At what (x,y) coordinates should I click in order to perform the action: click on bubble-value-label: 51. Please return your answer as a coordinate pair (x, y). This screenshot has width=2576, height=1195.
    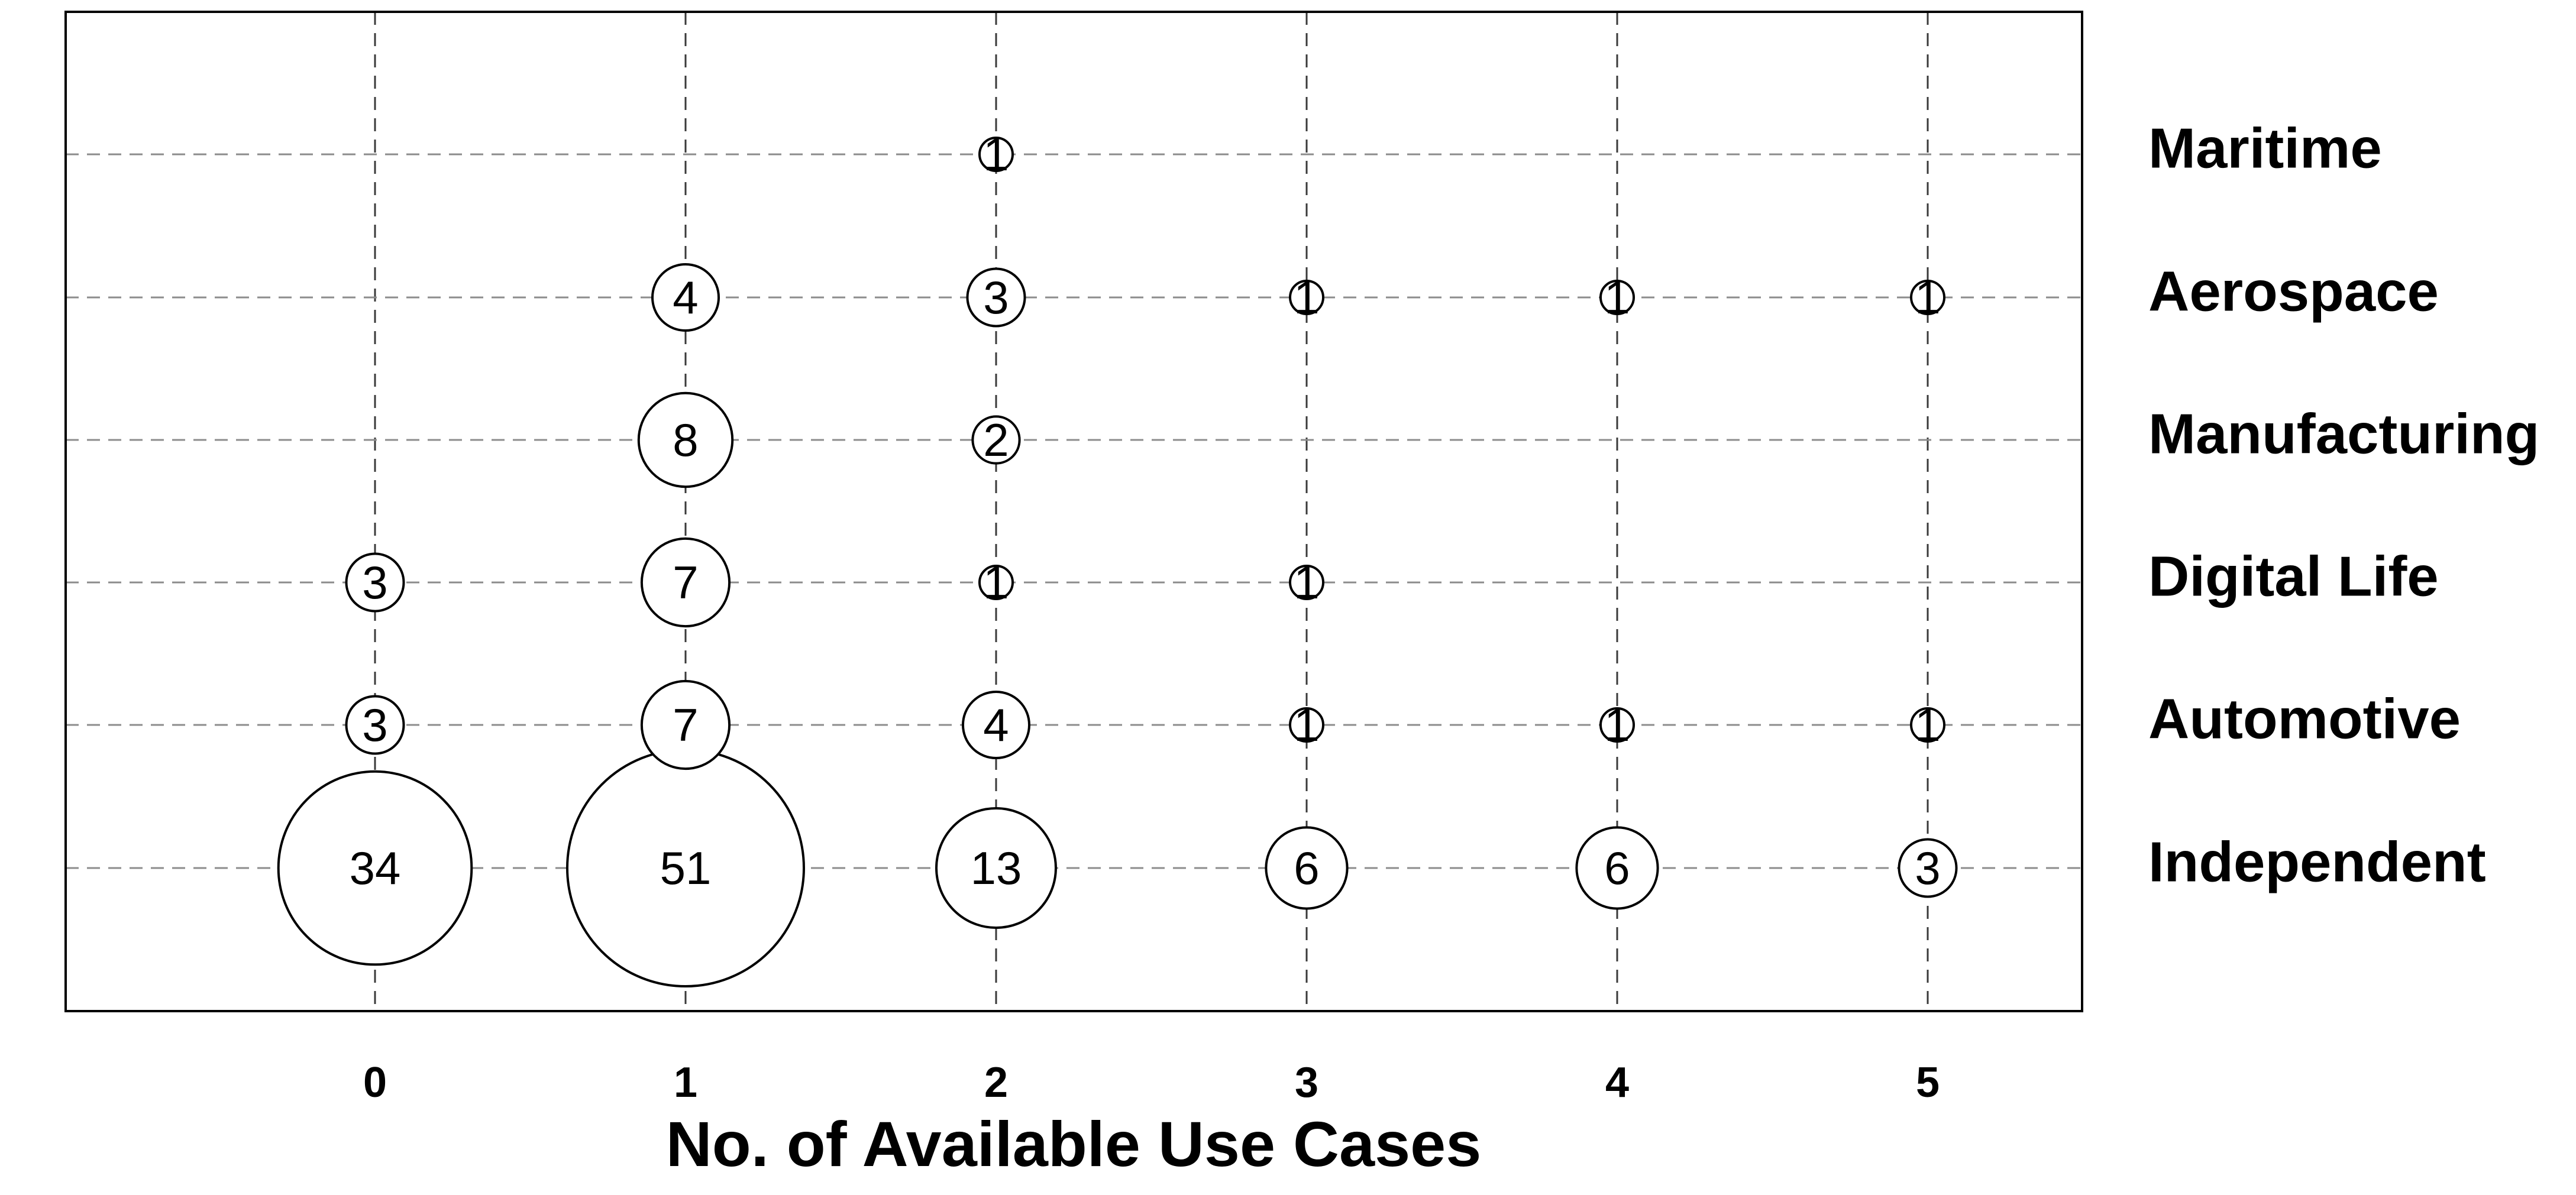
    Looking at the image, I should click on (686, 868).